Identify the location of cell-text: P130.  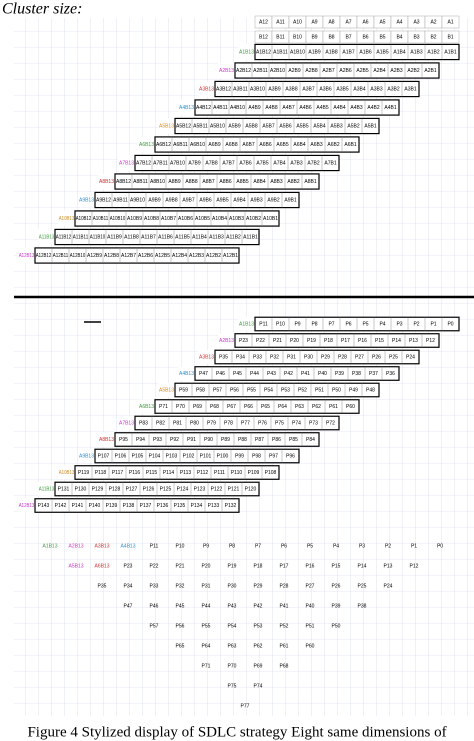
(81, 489).